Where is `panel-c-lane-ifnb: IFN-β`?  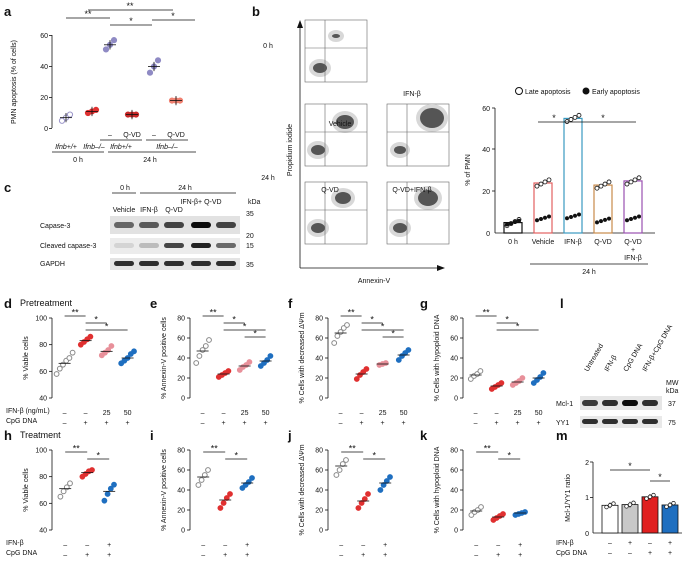 panel-c-lane-ifnb: IFN-β is located at coordinates (149, 210).